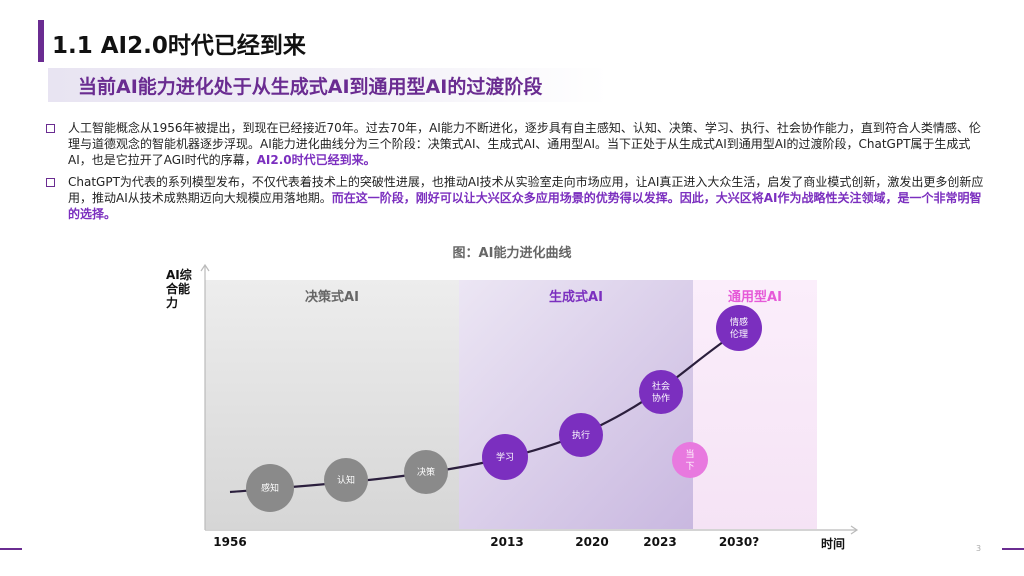 Image resolution: width=1024 pixels, height=576 pixels. What do you see at coordinates (659, 542) in the screenshot?
I see `x-tick-label: 2023` at bounding box center [659, 542].